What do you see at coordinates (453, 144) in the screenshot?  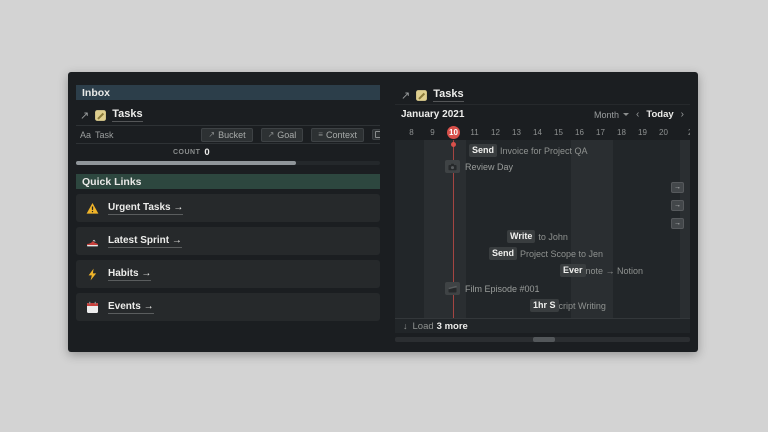 I see `today-marker-dot` at bounding box center [453, 144].